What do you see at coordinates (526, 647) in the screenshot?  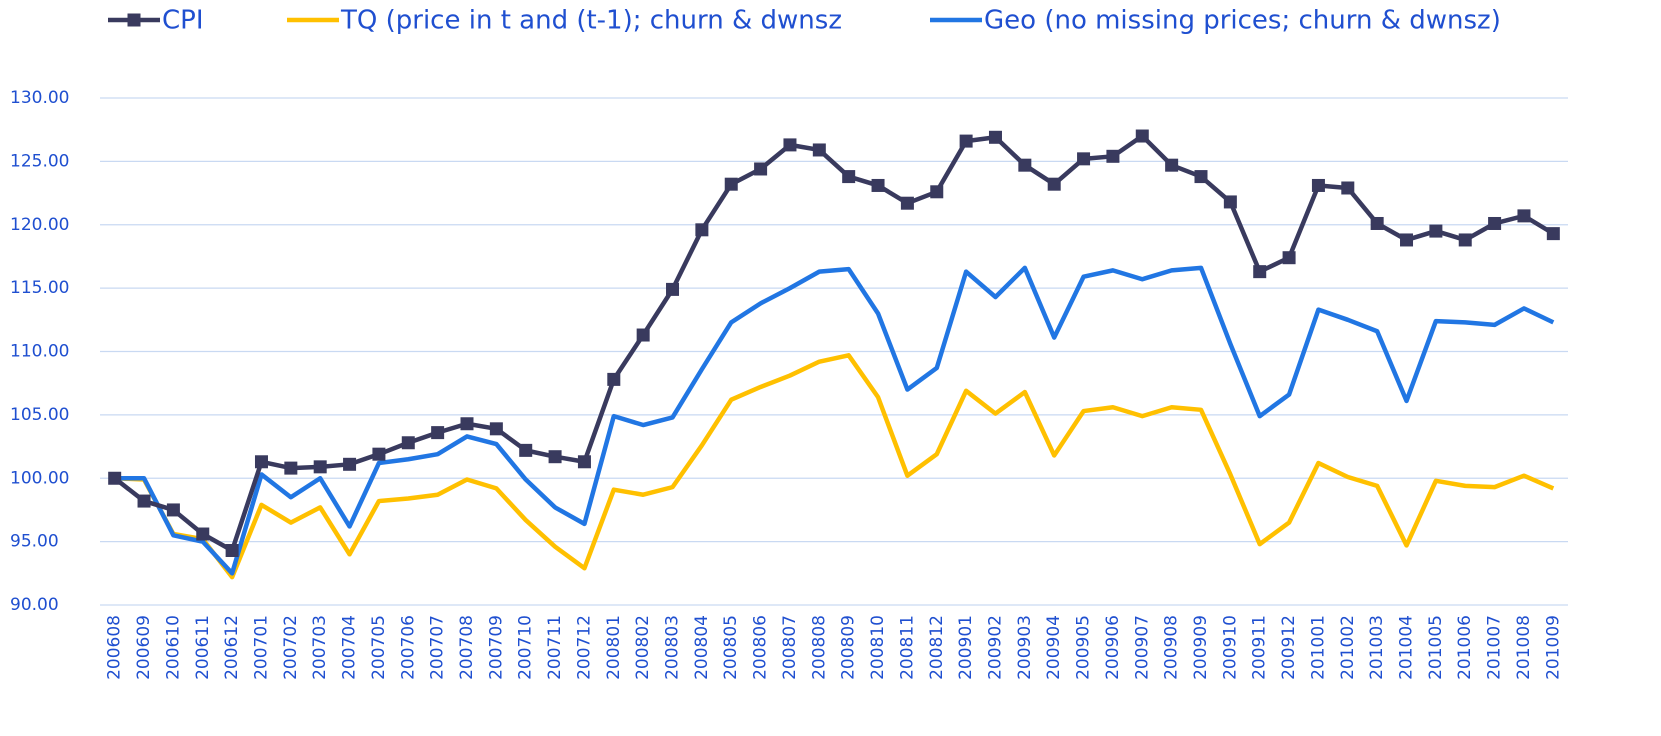 I see `x-tick-label: 200710` at bounding box center [526, 647].